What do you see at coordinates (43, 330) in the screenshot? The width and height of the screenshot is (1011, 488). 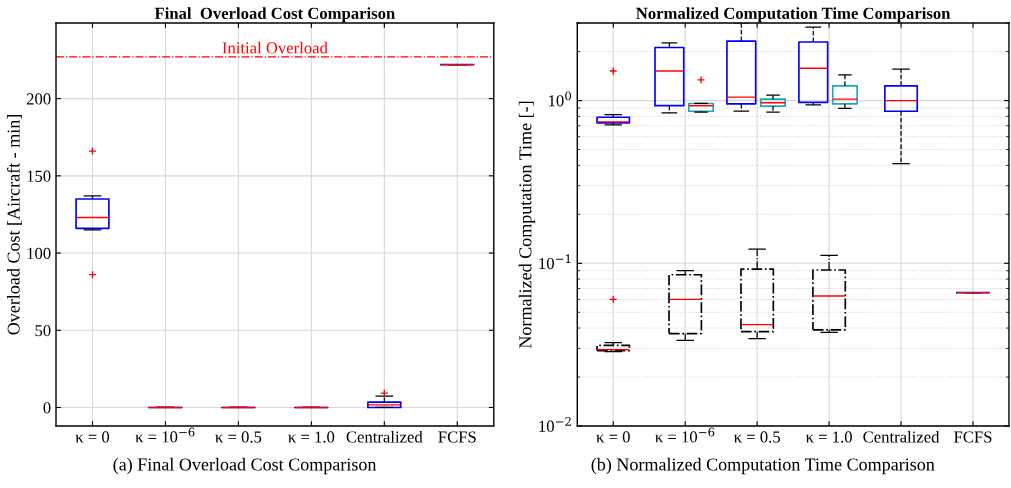 I see `y-tick-label: 50` at bounding box center [43, 330].